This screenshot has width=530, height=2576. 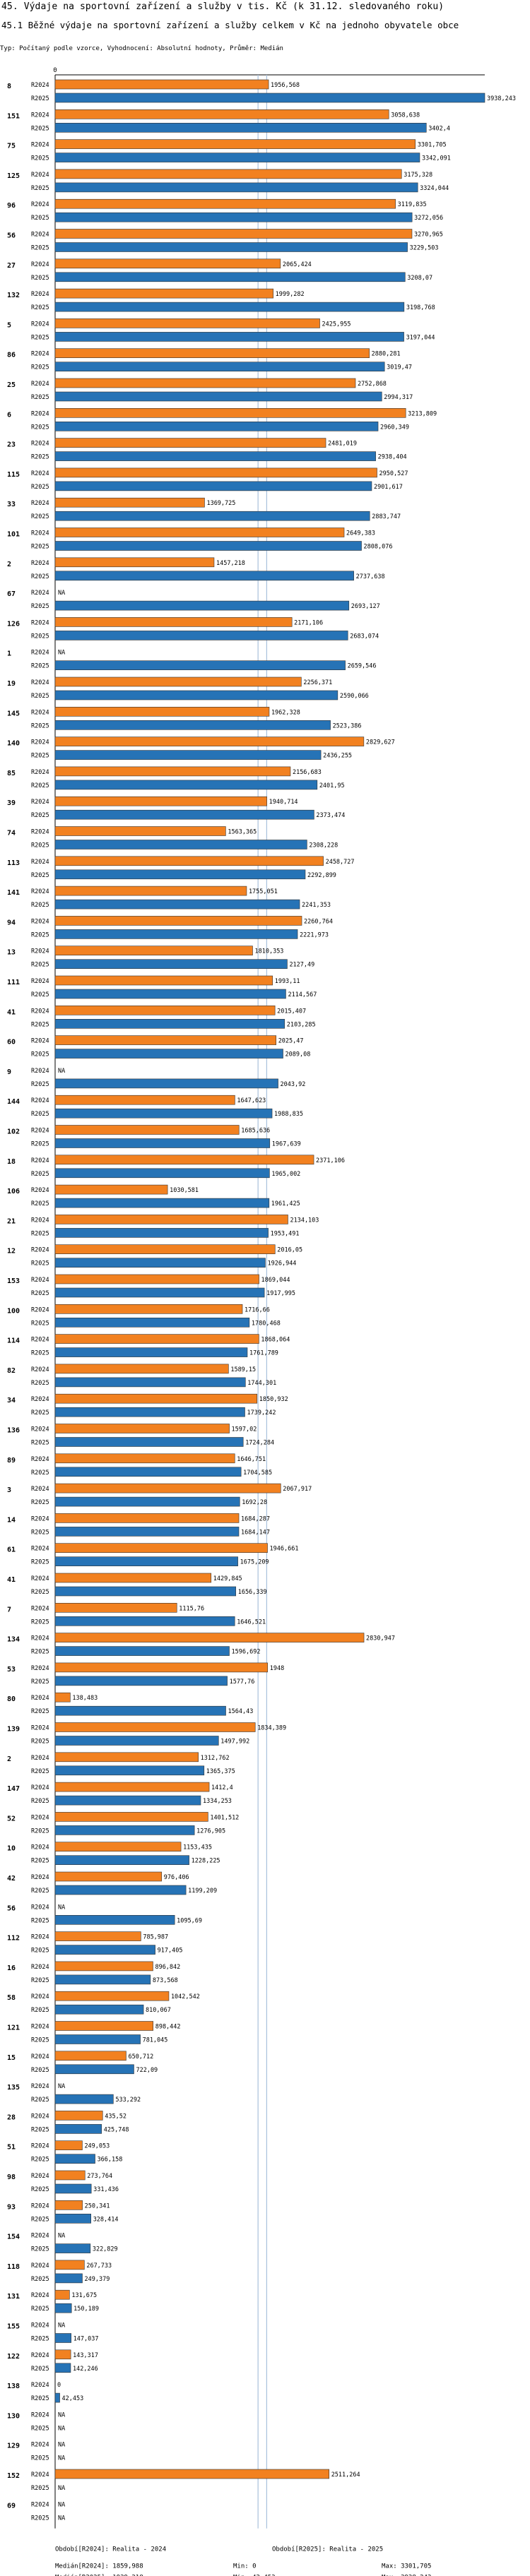 What do you see at coordinates (298, 1055) in the screenshot?
I see `value-label-2025: 2089,08` at bounding box center [298, 1055].